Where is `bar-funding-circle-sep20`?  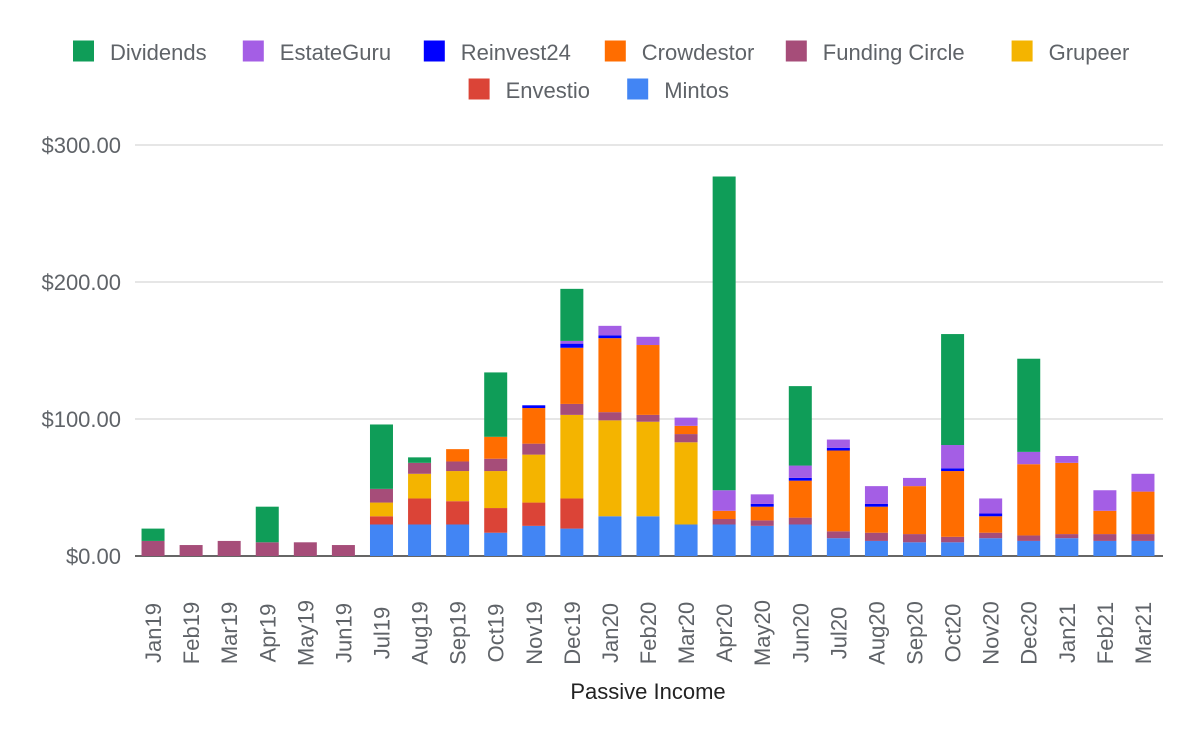 bar-funding-circle-sep20 is located at coordinates (915, 538).